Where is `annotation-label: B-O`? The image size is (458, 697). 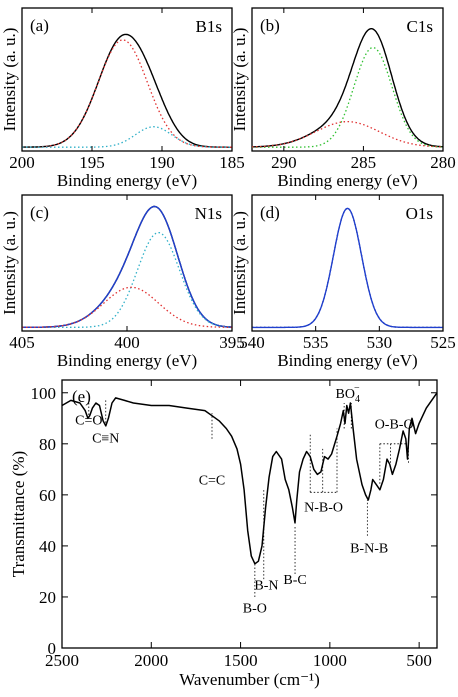 annotation-label: B-O is located at coordinates (255, 608).